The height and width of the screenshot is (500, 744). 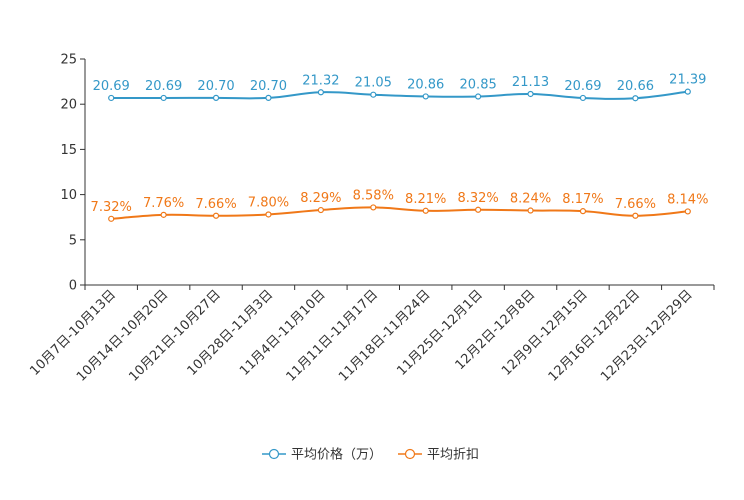 What do you see at coordinates (68, 60) in the screenshot?
I see `y-tick-label: 25` at bounding box center [68, 60].